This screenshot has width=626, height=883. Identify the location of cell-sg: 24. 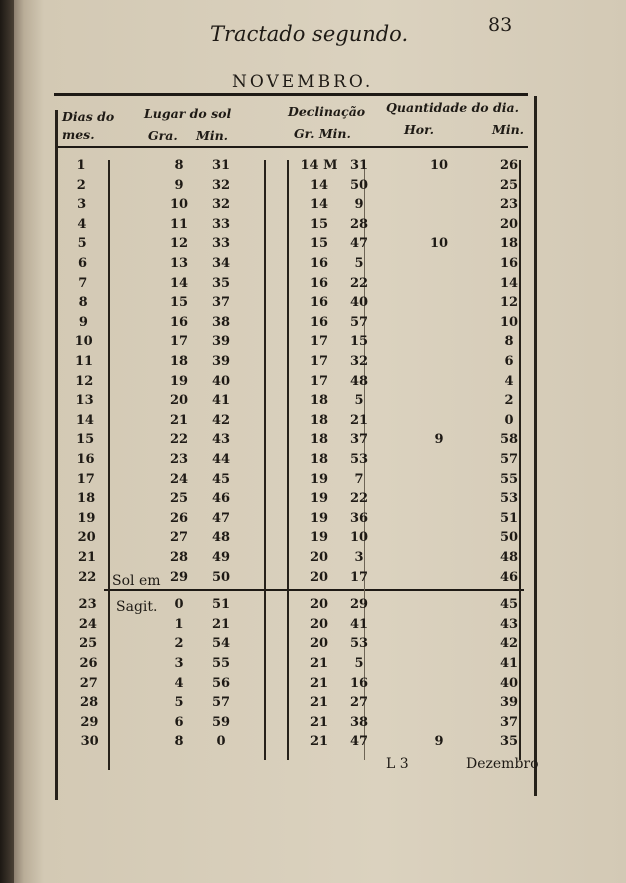
(179, 479).